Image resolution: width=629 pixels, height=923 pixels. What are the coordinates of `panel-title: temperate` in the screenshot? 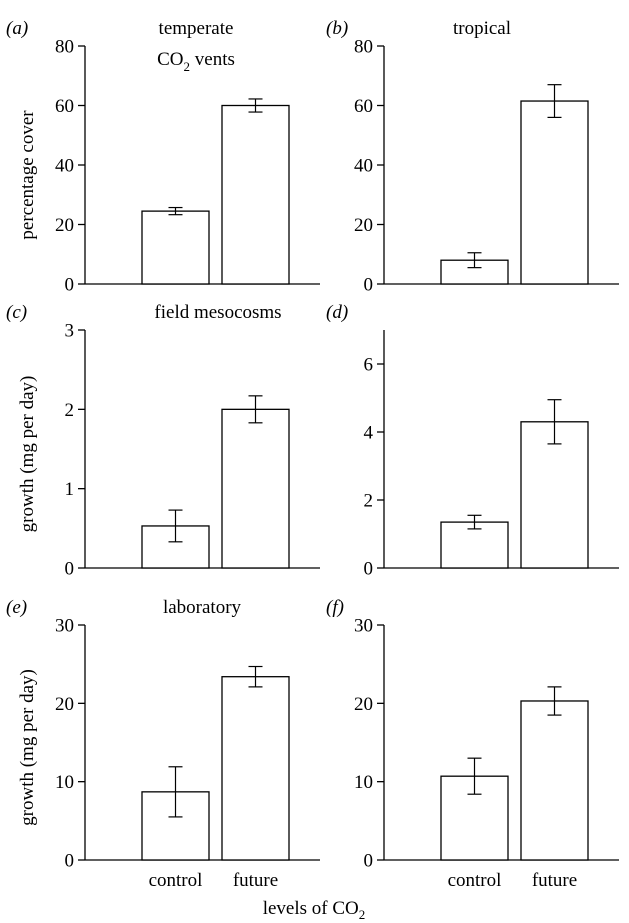 It's located at (196, 28).